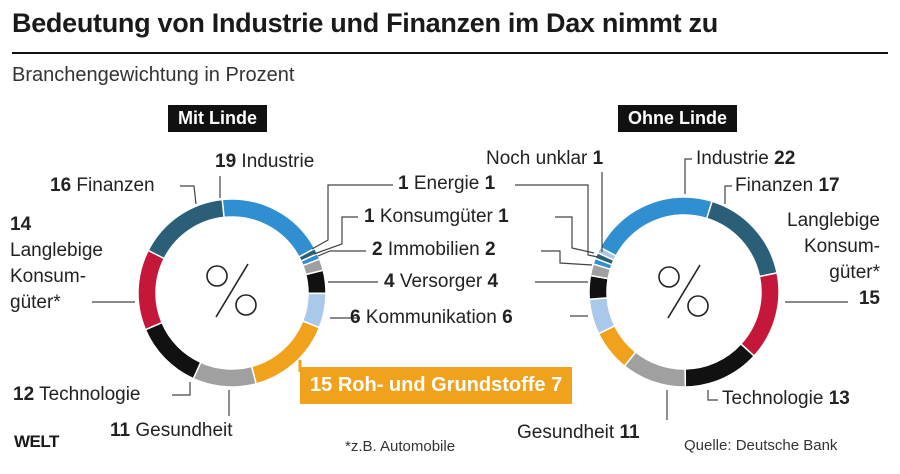 This screenshot has height=474, width=900. I want to click on source: Quelle: Deutsche Bank, so click(761, 445).